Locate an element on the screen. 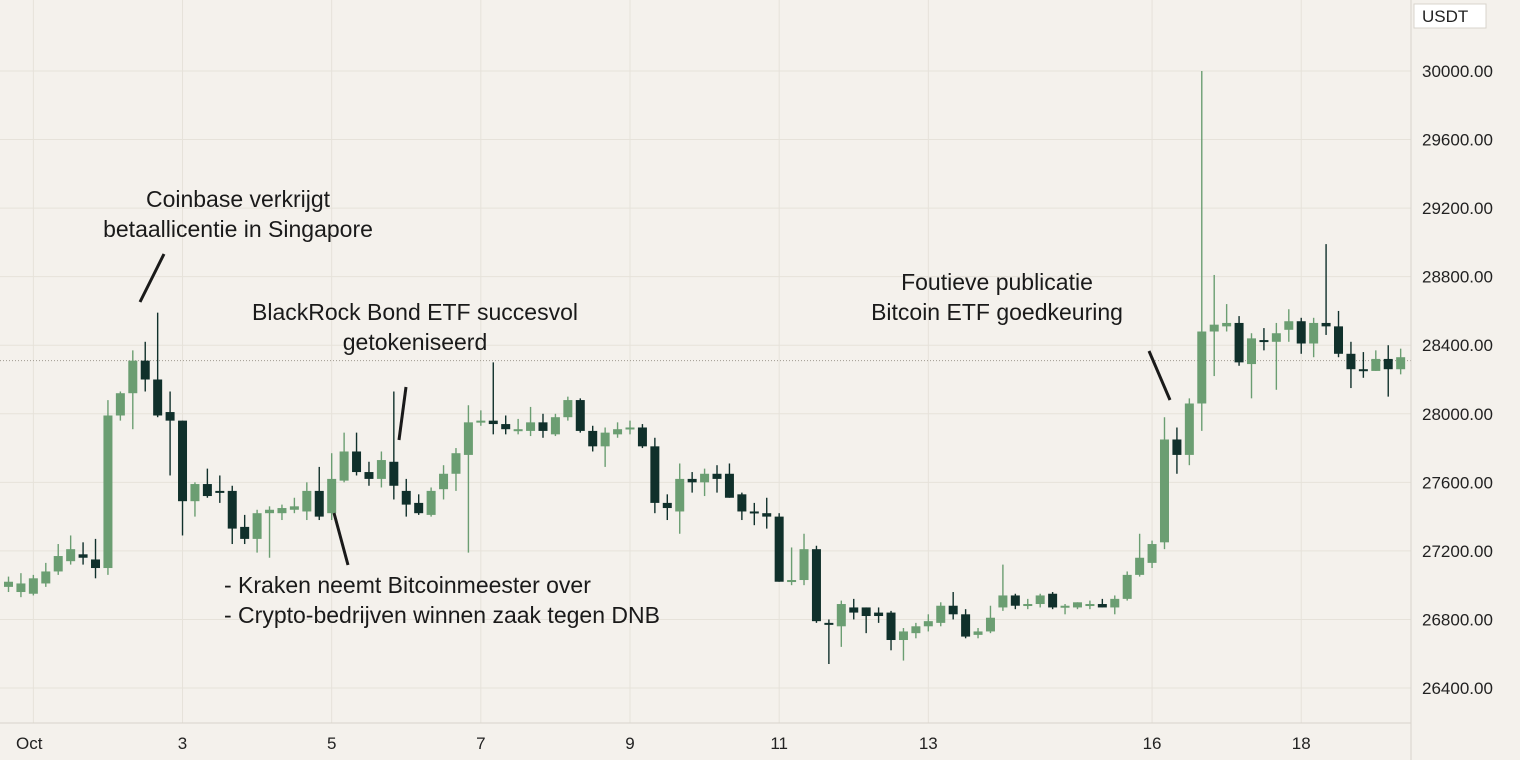  x-tick-label: 18 is located at coordinates (1301, 743).